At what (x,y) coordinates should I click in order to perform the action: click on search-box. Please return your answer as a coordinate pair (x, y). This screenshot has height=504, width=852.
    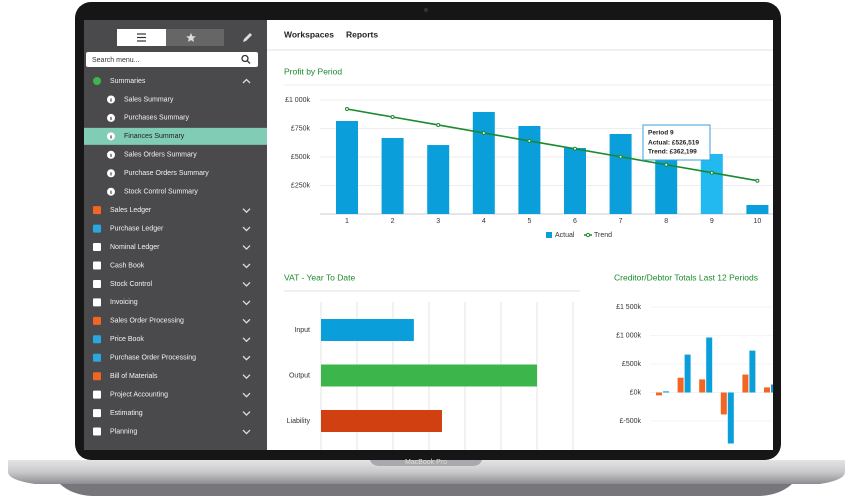
    Looking at the image, I should click on (172, 59).